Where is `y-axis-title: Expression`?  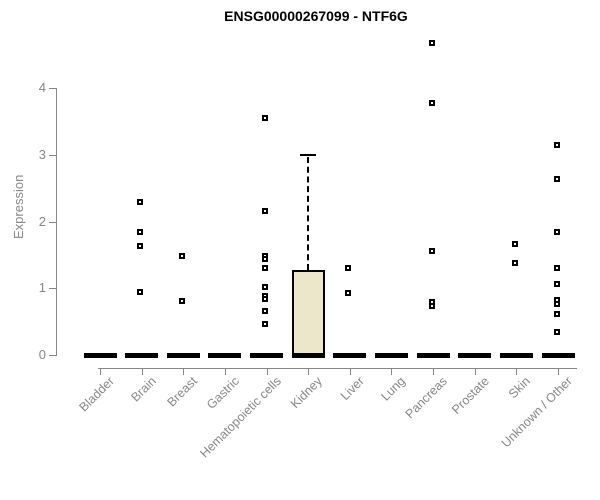
y-axis-title: Expression is located at coordinates (18, 206).